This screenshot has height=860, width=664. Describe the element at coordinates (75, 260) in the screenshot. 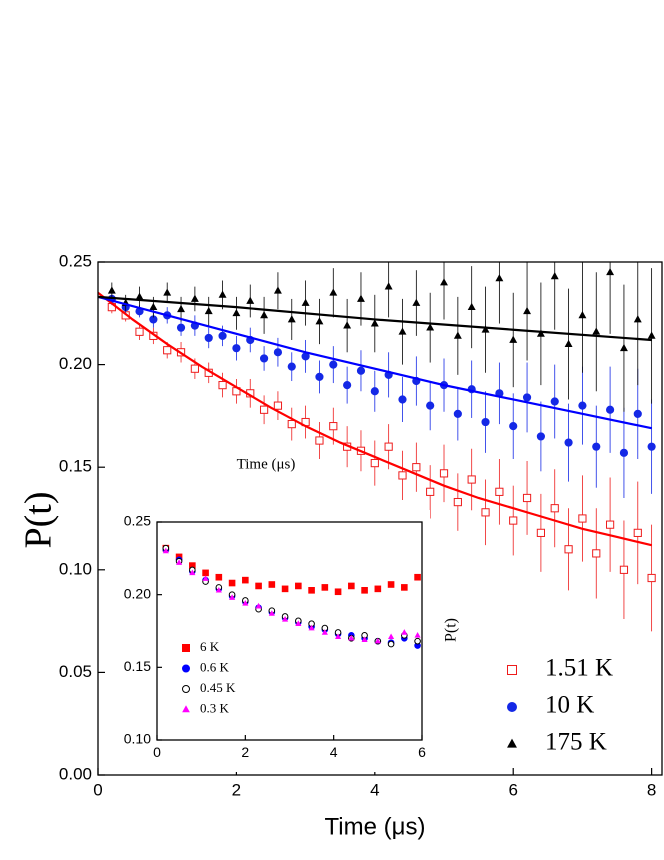

I see `y-tick-label: 0.25` at that location.